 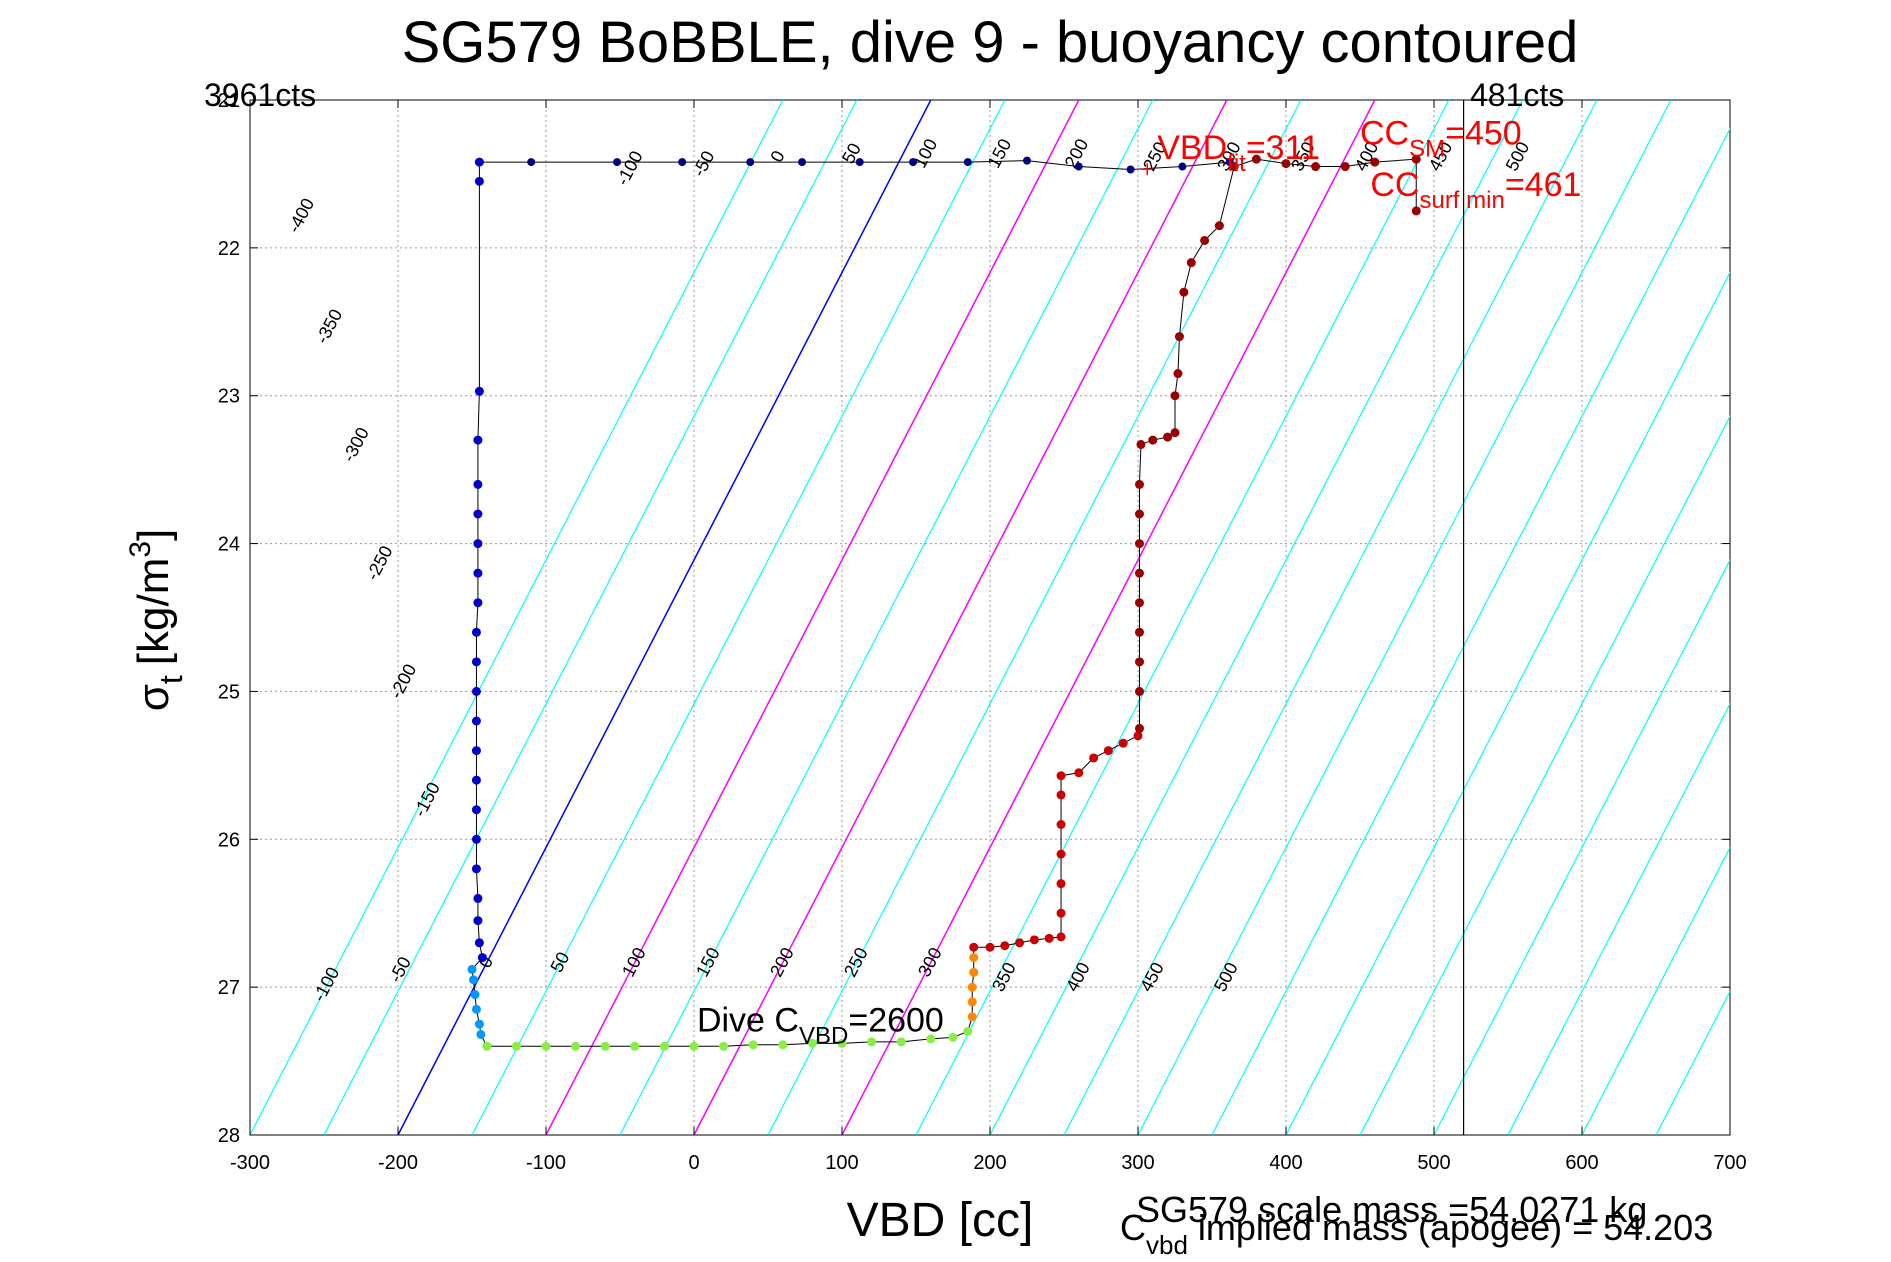 What do you see at coordinates (229, 840) in the screenshot?
I see `y-tick-label: 26` at bounding box center [229, 840].